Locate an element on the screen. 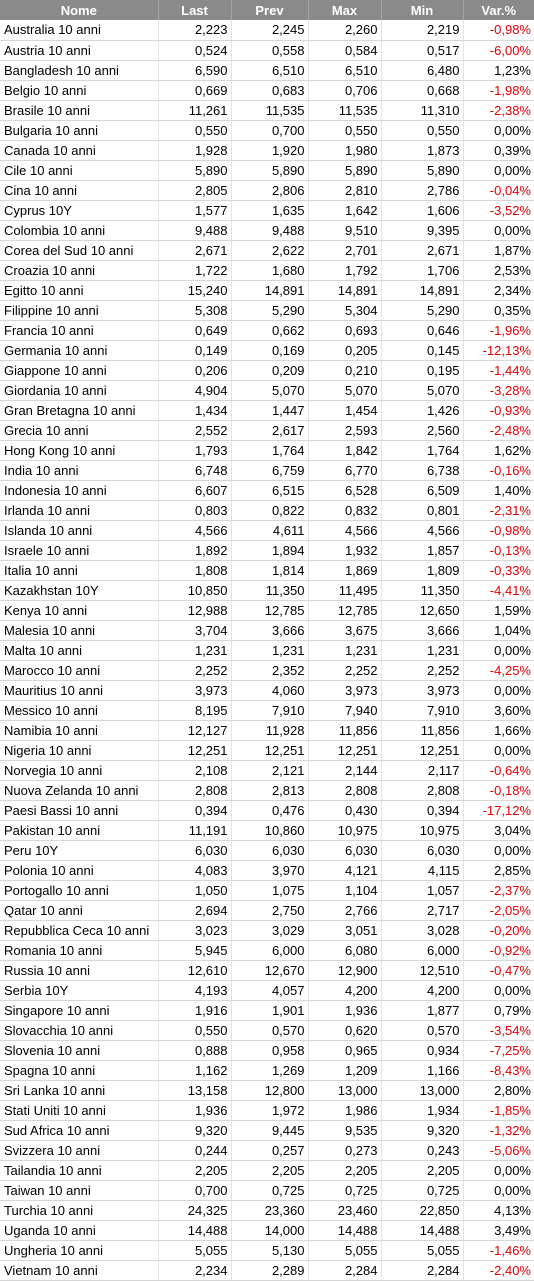 The width and height of the screenshot is (534, 1281). table-row: Messico 10 anni 8,195 7,910 7,940 7,910 3,60% is located at coordinates (267, 710).